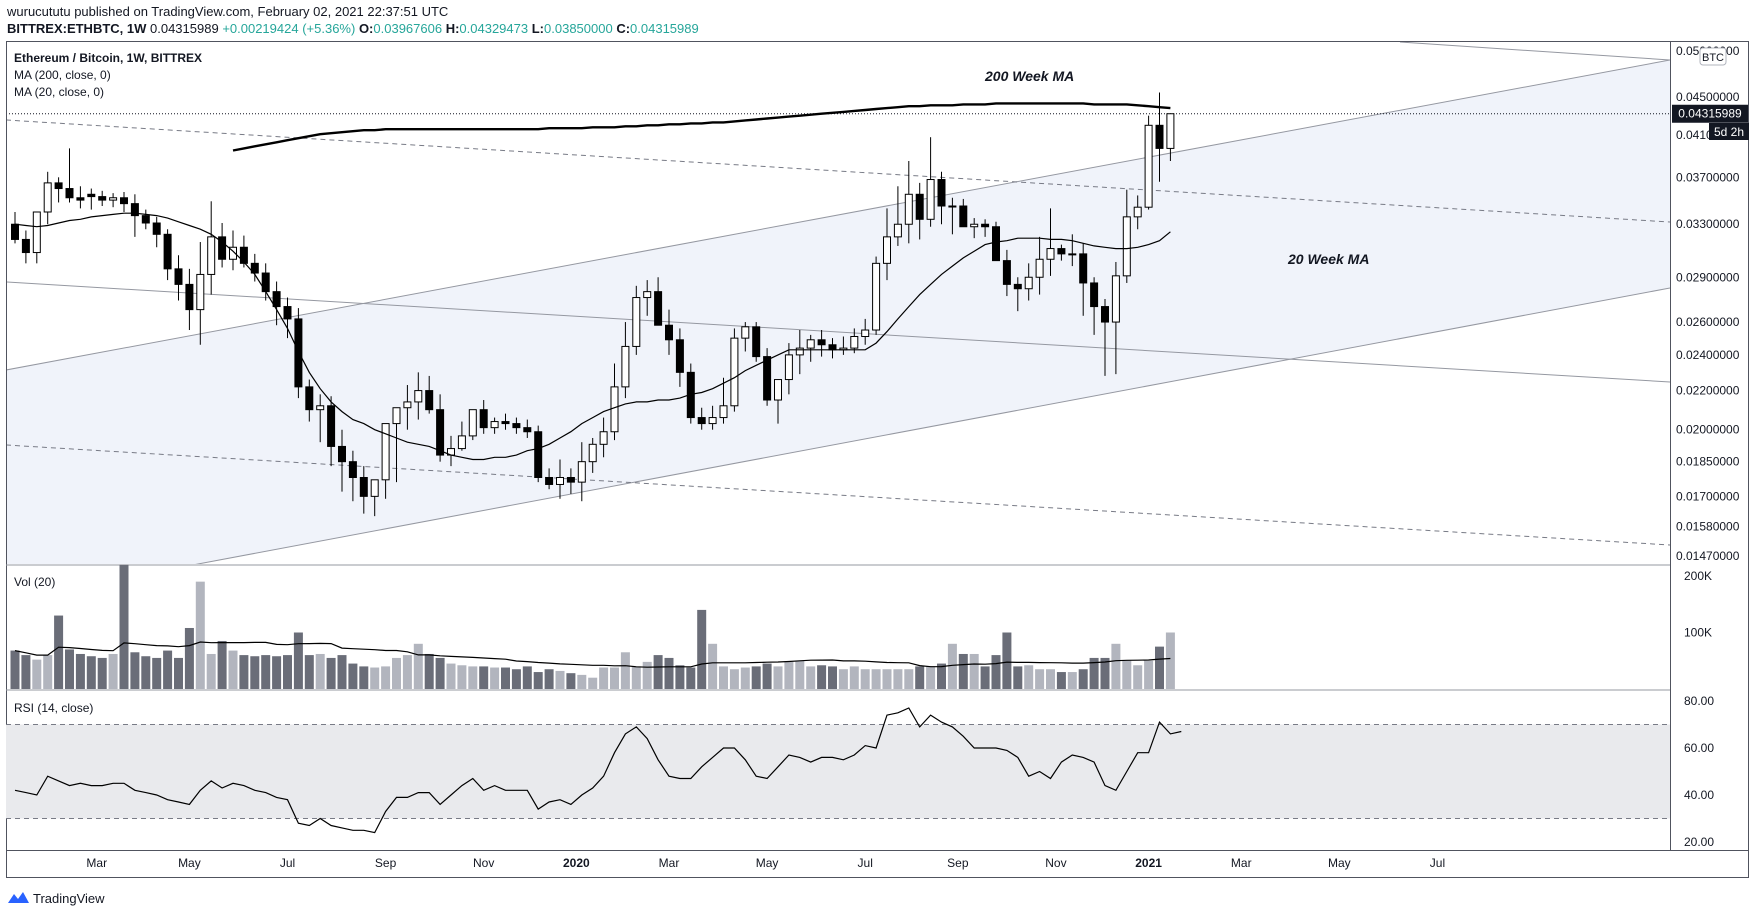 The width and height of the screenshot is (1756, 914). What do you see at coordinates (1339, 863) in the screenshot?
I see `time-tick: May` at bounding box center [1339, 863].